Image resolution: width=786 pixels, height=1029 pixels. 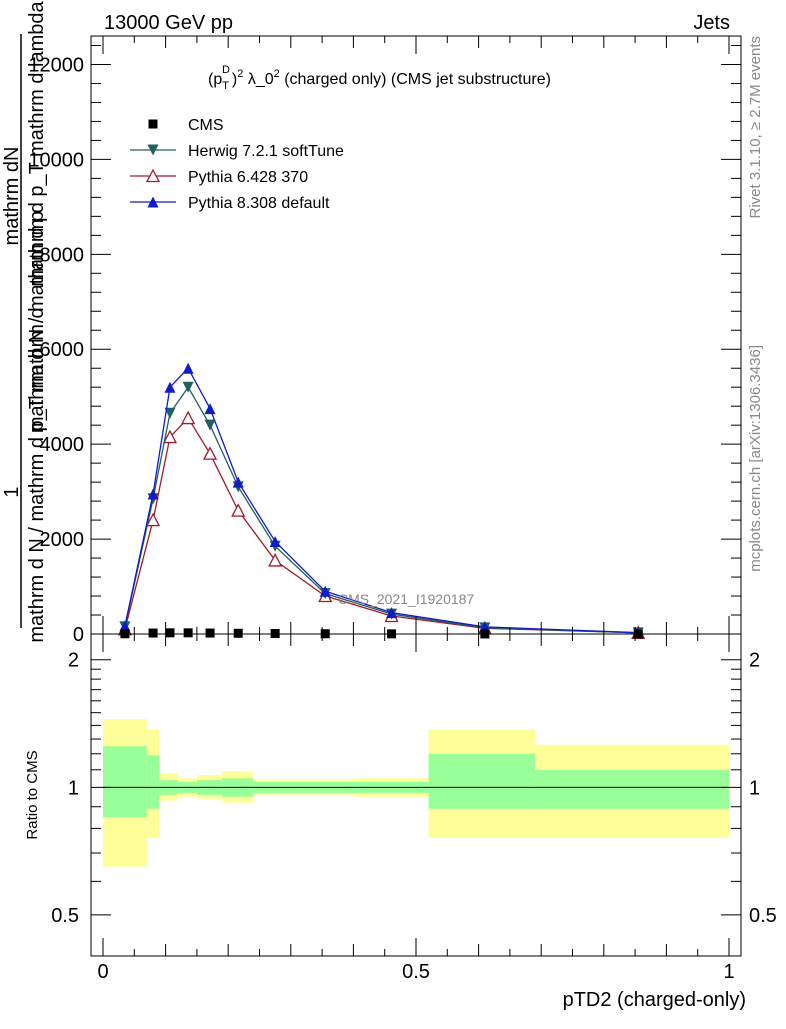 I want to click on ylabel-left: mathrm d N / mathrm d p_T mathrm d, so click(x=37, y=474).